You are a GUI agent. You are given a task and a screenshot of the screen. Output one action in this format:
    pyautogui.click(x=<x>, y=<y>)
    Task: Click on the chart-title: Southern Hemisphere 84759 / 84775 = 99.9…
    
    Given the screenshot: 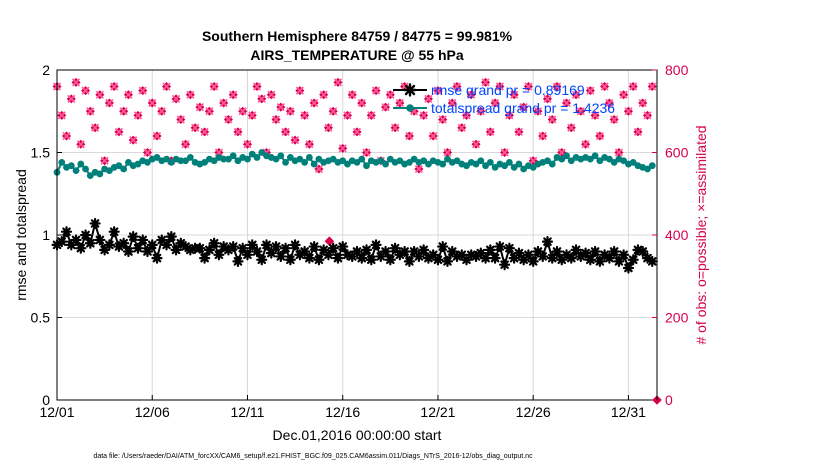 What is the action you would take?
    pyautogui.click(x=357, y=36)
    